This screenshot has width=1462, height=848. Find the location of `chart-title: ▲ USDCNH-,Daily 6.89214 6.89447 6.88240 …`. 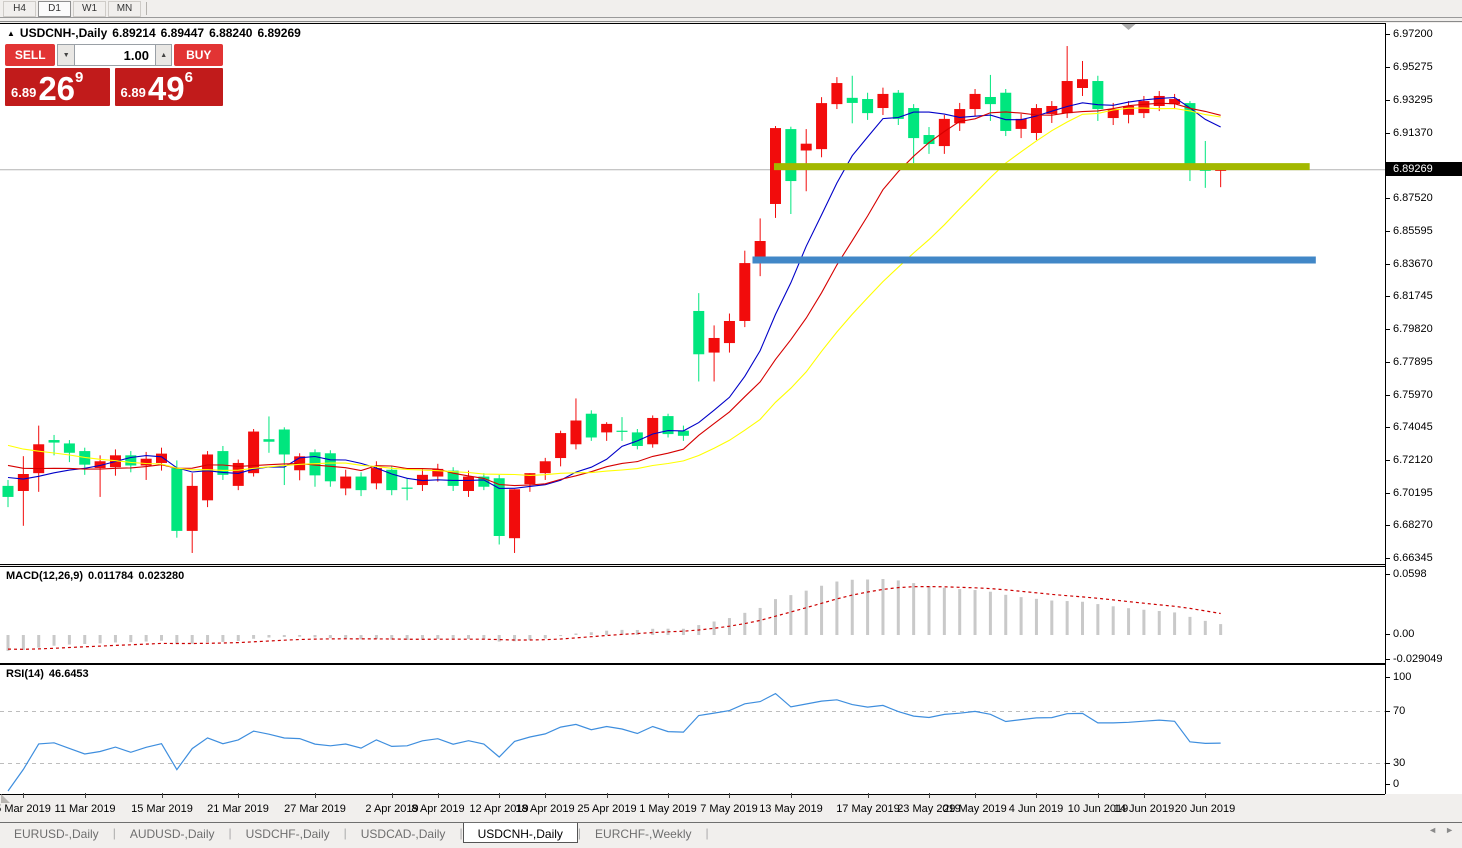

chart-title: ▲ USDCNH-,Daily 6.89214 6.89447 6.88240 … is located at coordinates (154, 33).